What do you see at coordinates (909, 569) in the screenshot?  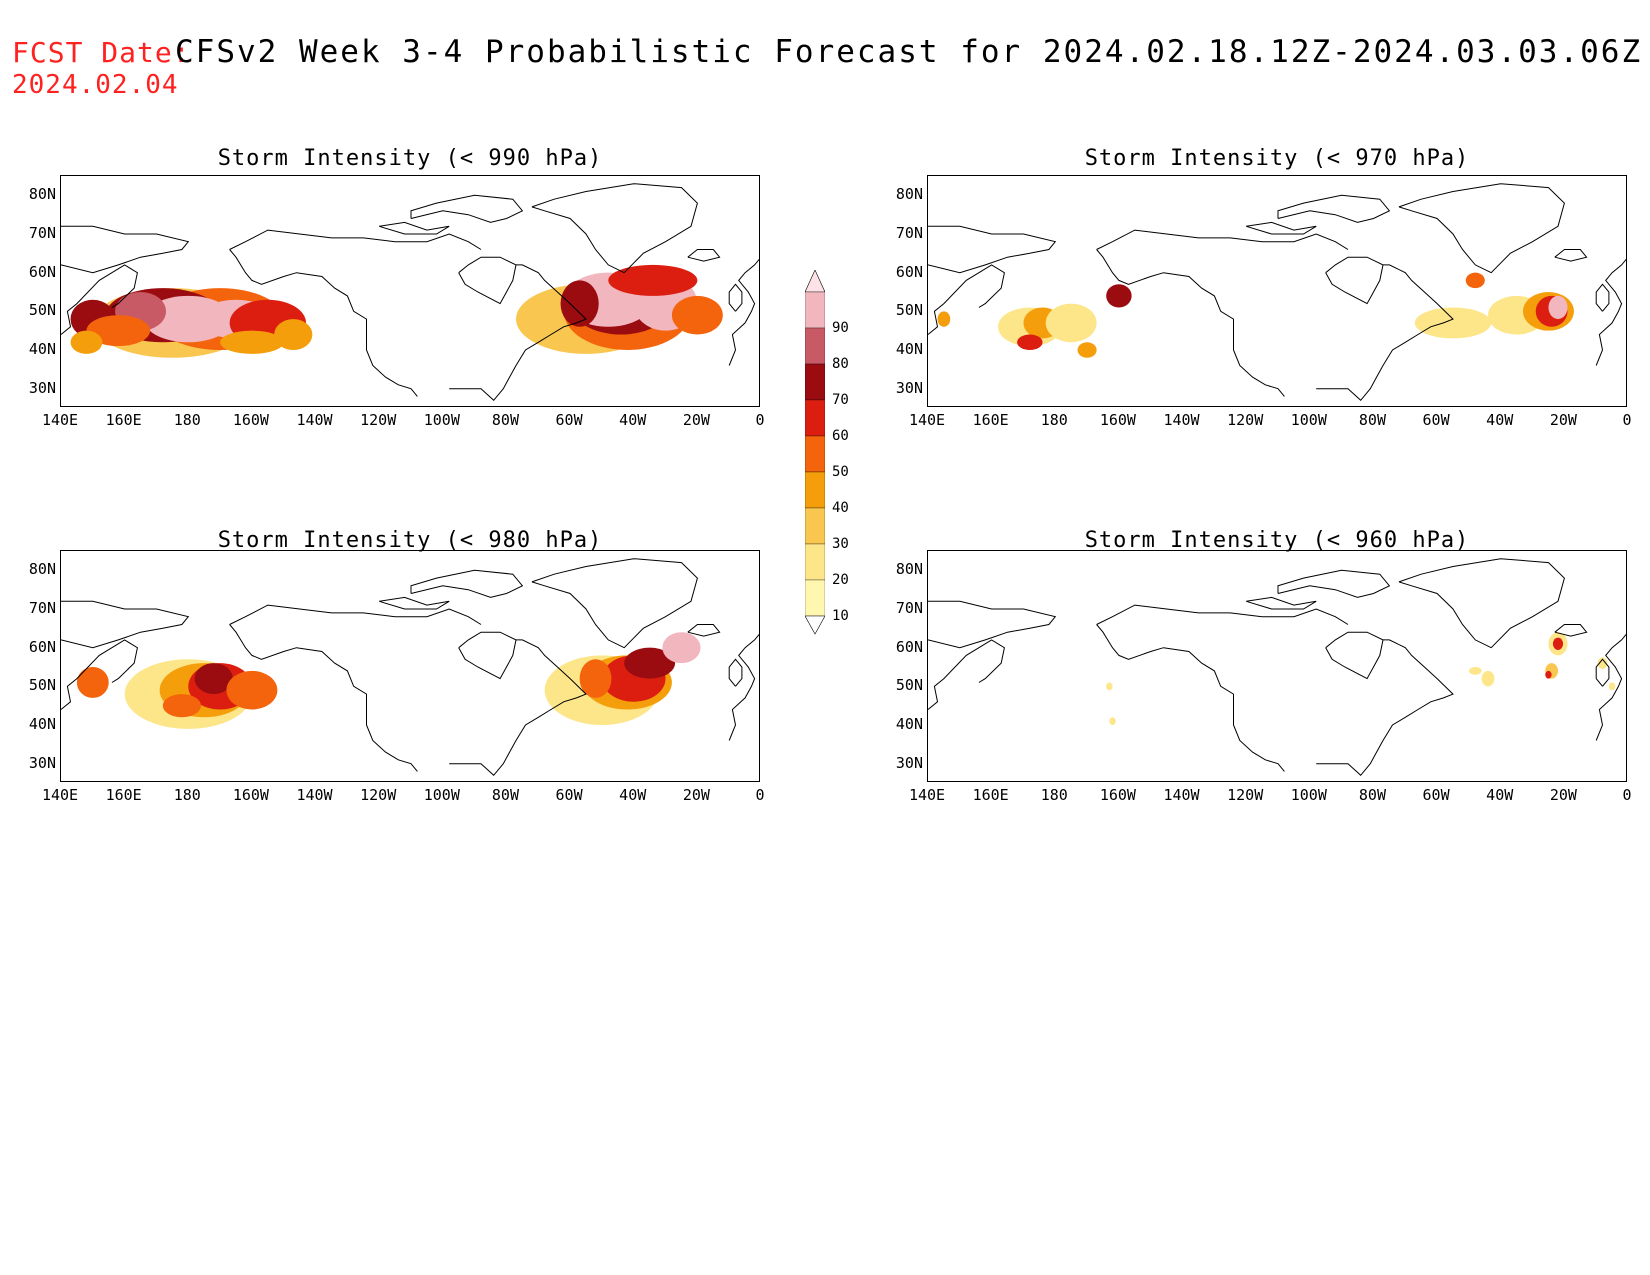 I see `lat-label: 80N` at bounding box center [909, 569].